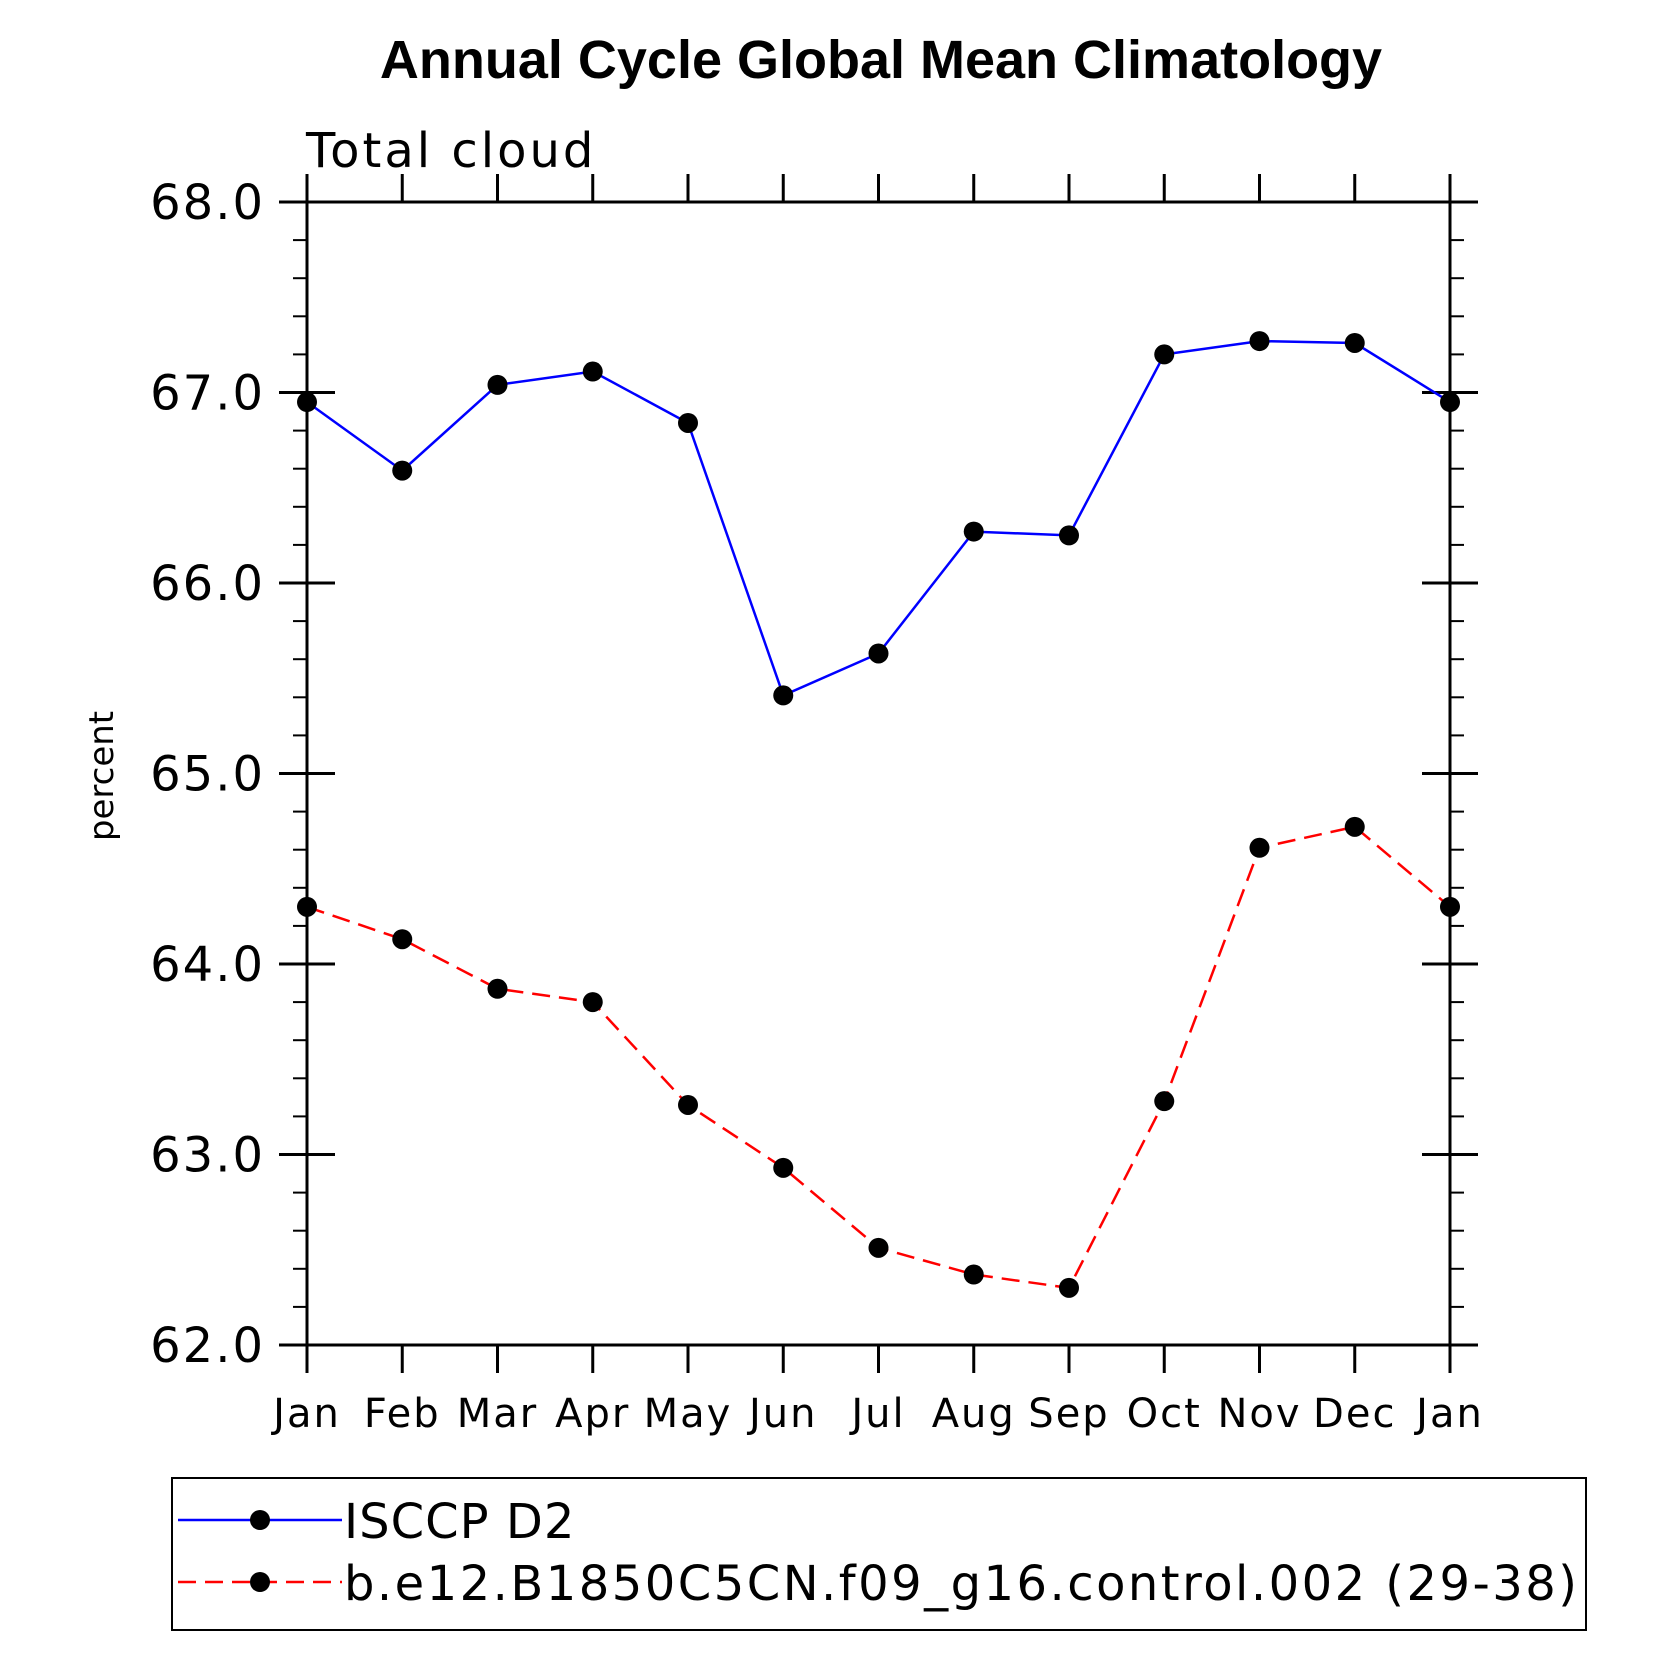 The height and width of the screenshot is (1663, 1663). Describe the element at coordinates (1354, 1414) in the screenshot. I see `x-tick-label: Dec` at that location.